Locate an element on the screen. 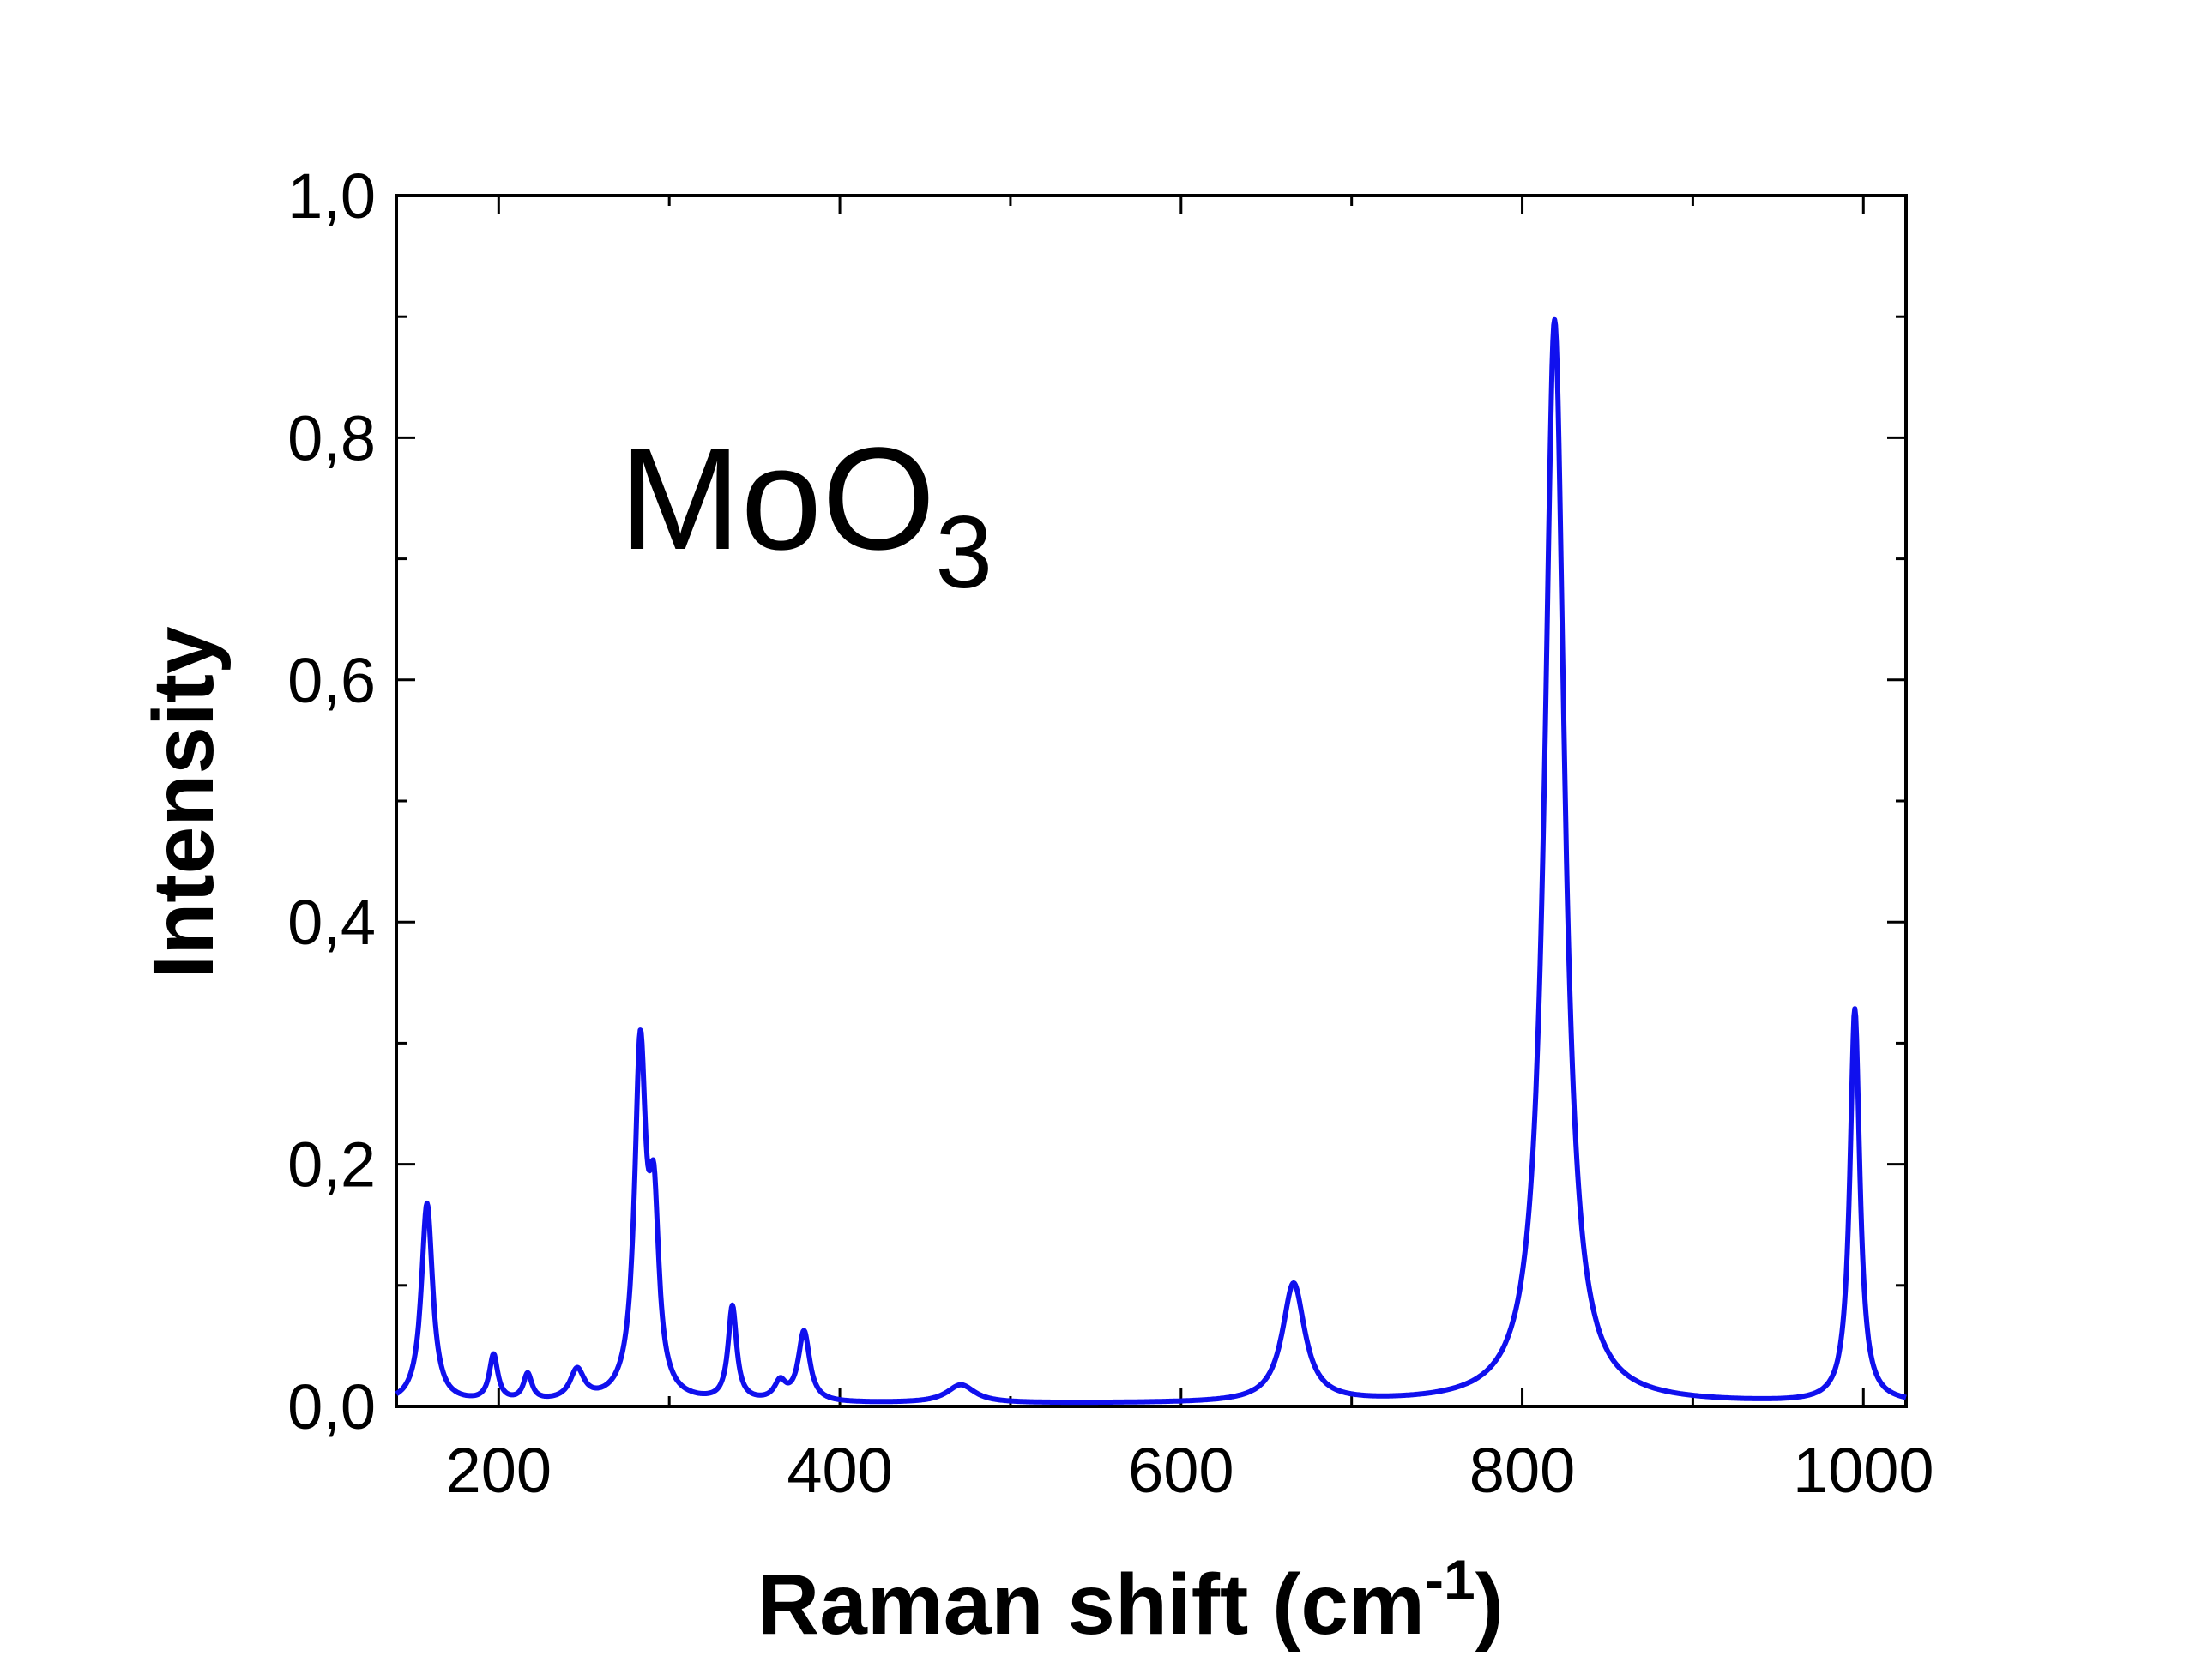  y-tick-label: 0,8 is located at coordinates (332, 437).